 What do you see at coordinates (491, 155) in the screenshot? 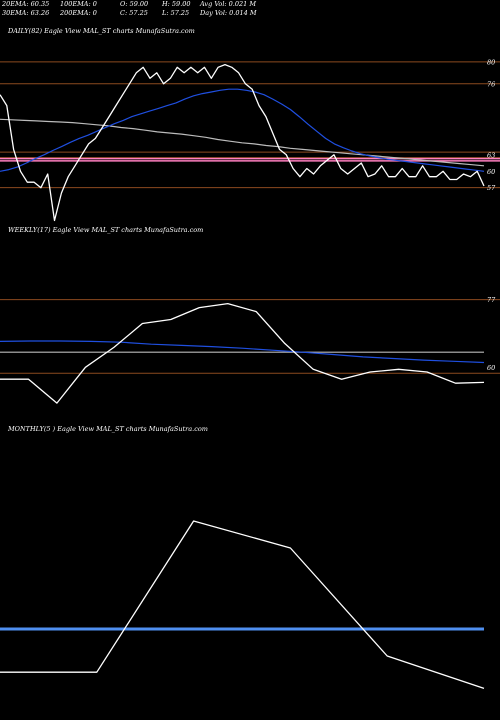
I see `y-tick-label: 63` at bounding box center [491, 155].